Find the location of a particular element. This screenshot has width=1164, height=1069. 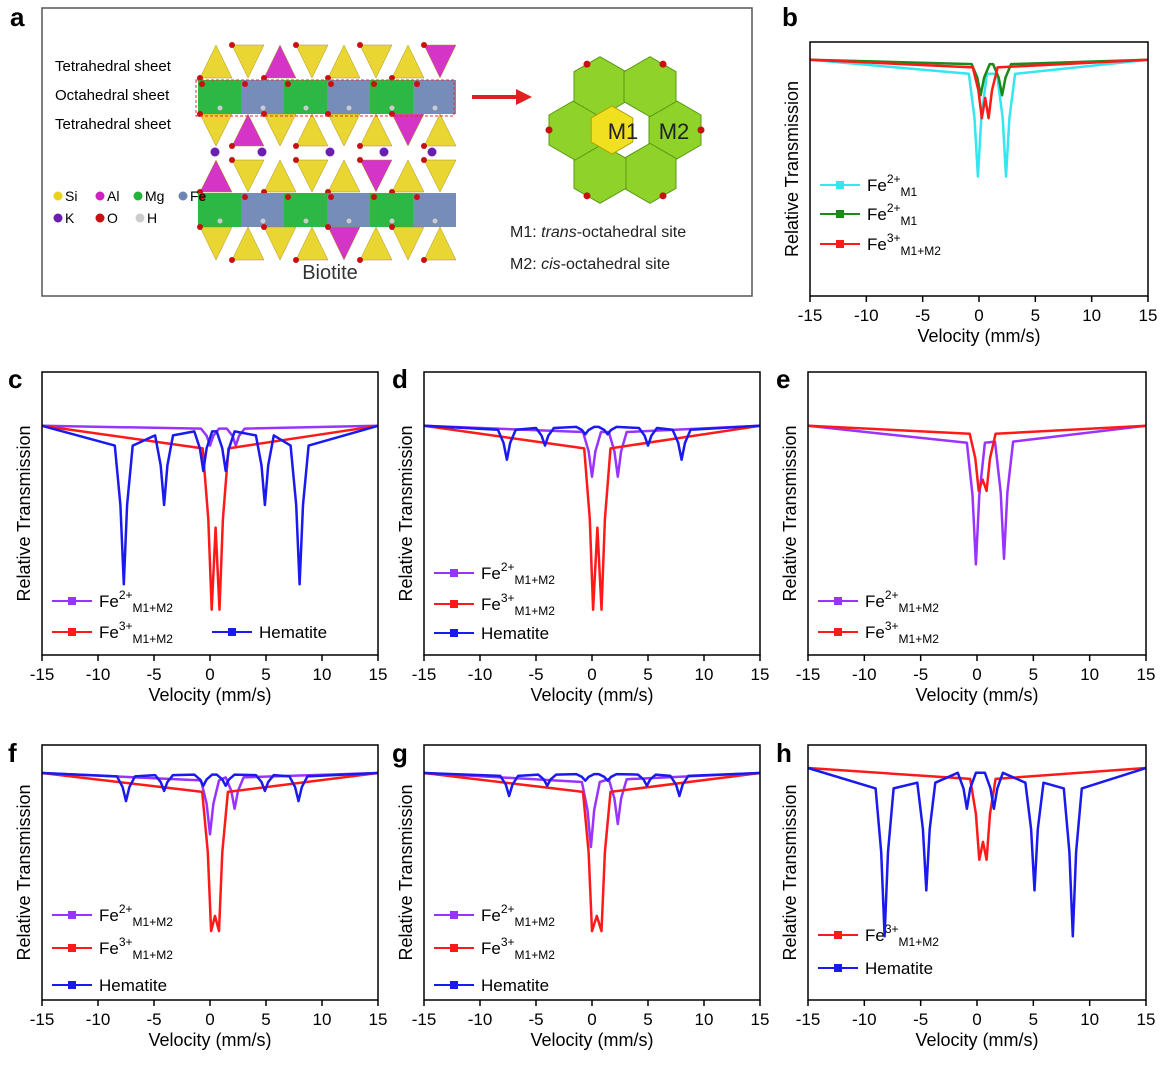

panel-letter: g is located at coordinates (400, 753).